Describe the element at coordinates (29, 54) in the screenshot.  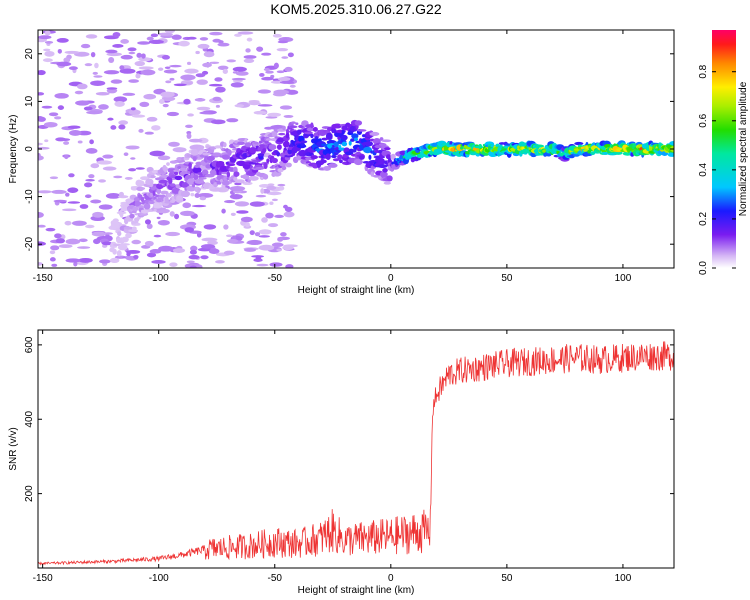
I see `y-tick-label: 20` at that location.